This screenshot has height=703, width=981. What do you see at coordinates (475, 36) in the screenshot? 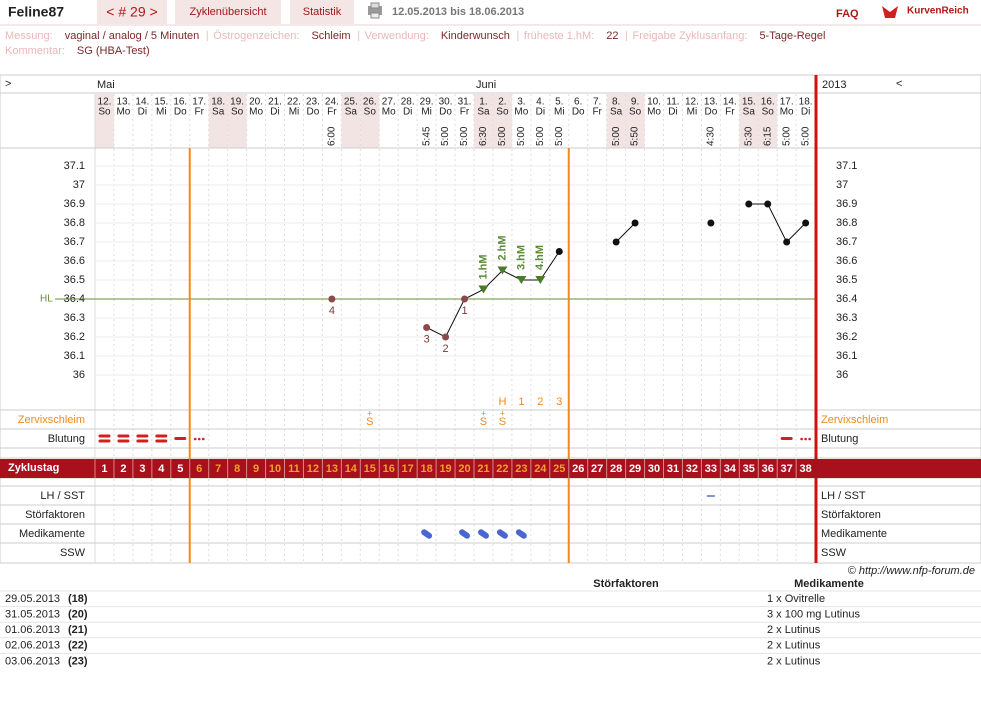
I see `info-value: Kinderwunsch` at bounding box center [475, 36].